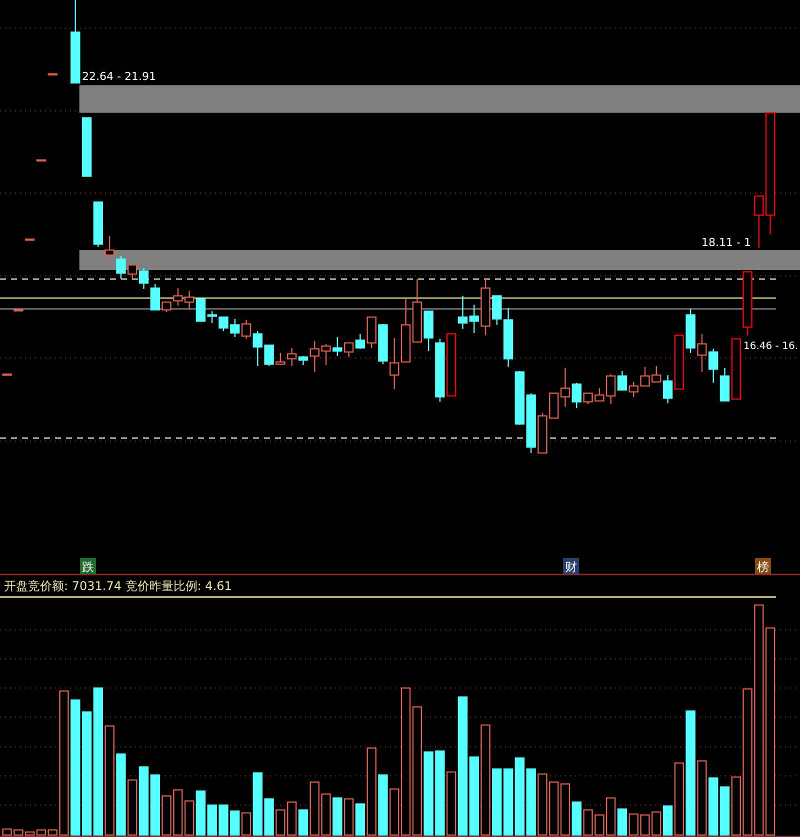  I want to click on text: 榜, so click(763, 567).